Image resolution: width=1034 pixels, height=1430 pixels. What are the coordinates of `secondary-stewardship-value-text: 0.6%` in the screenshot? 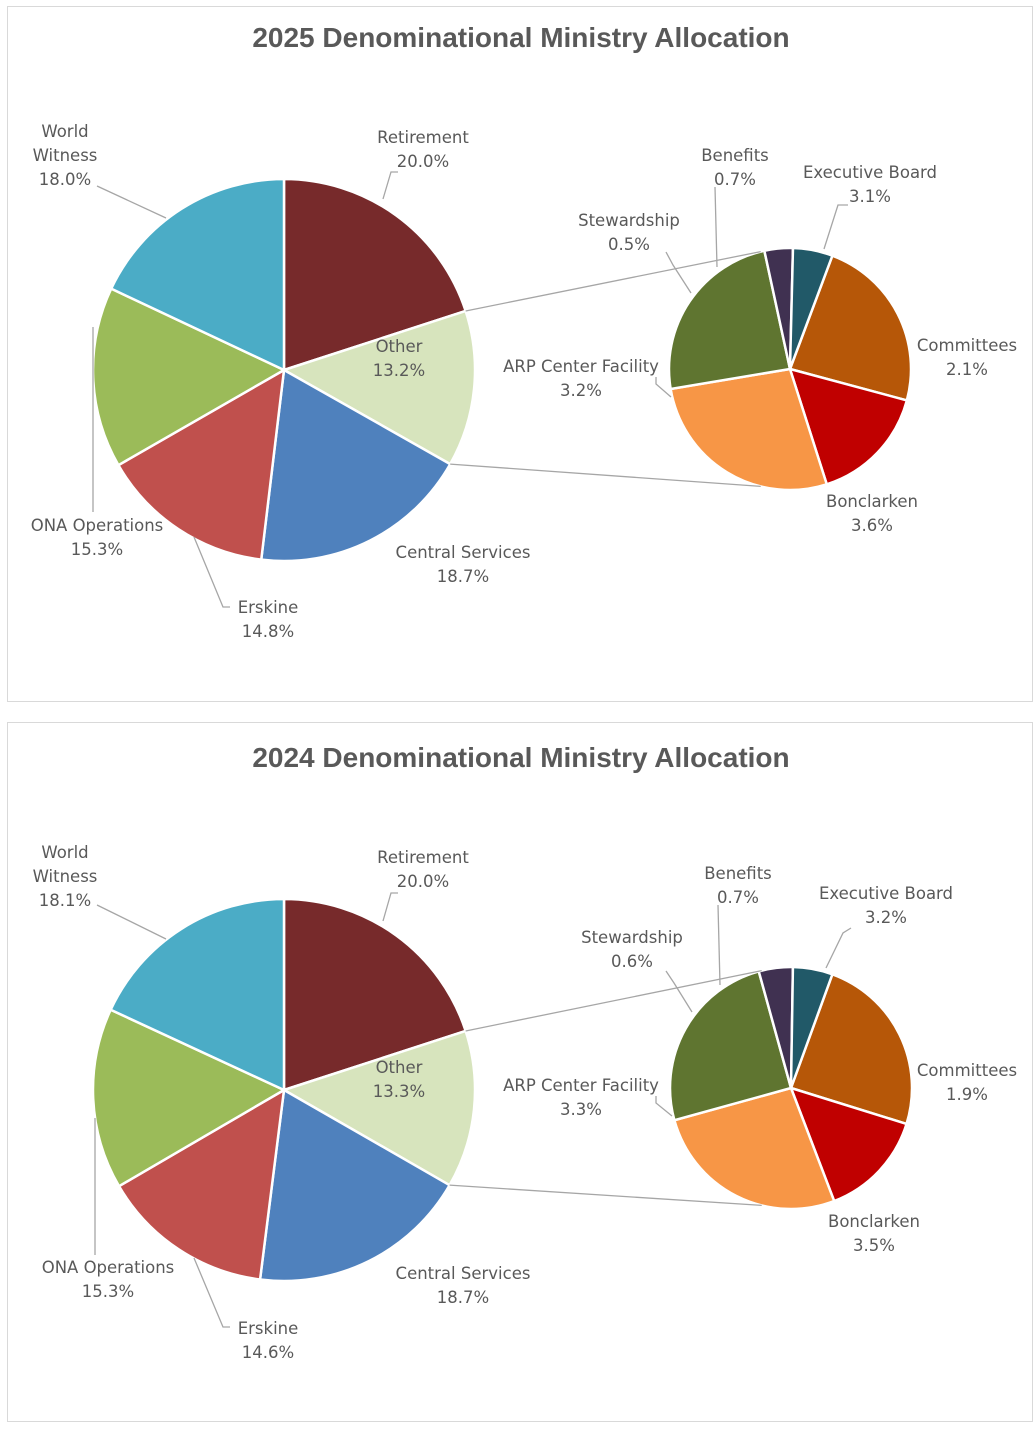 It's located at (632, 961).